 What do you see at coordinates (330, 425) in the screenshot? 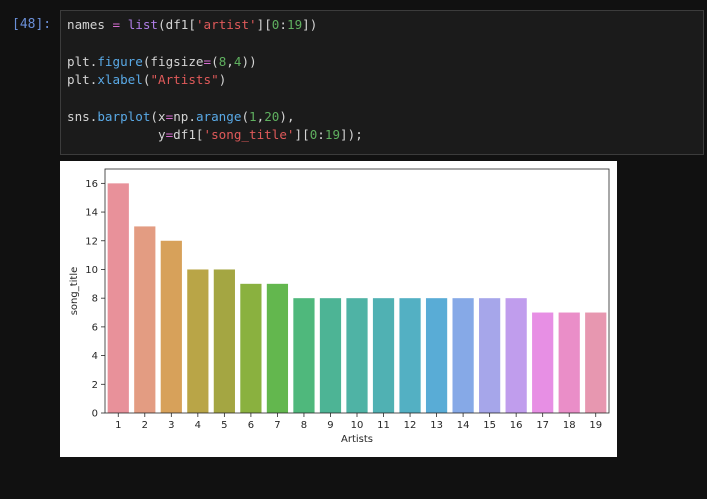
I see `x-tick-label: 9` at bounding box center [330, 425].